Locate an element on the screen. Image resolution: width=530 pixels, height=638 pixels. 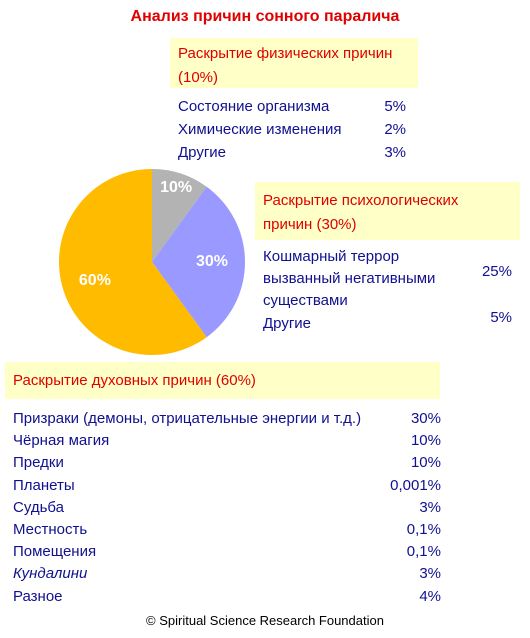
item-value: 2% is located at coordinates (395, 129).